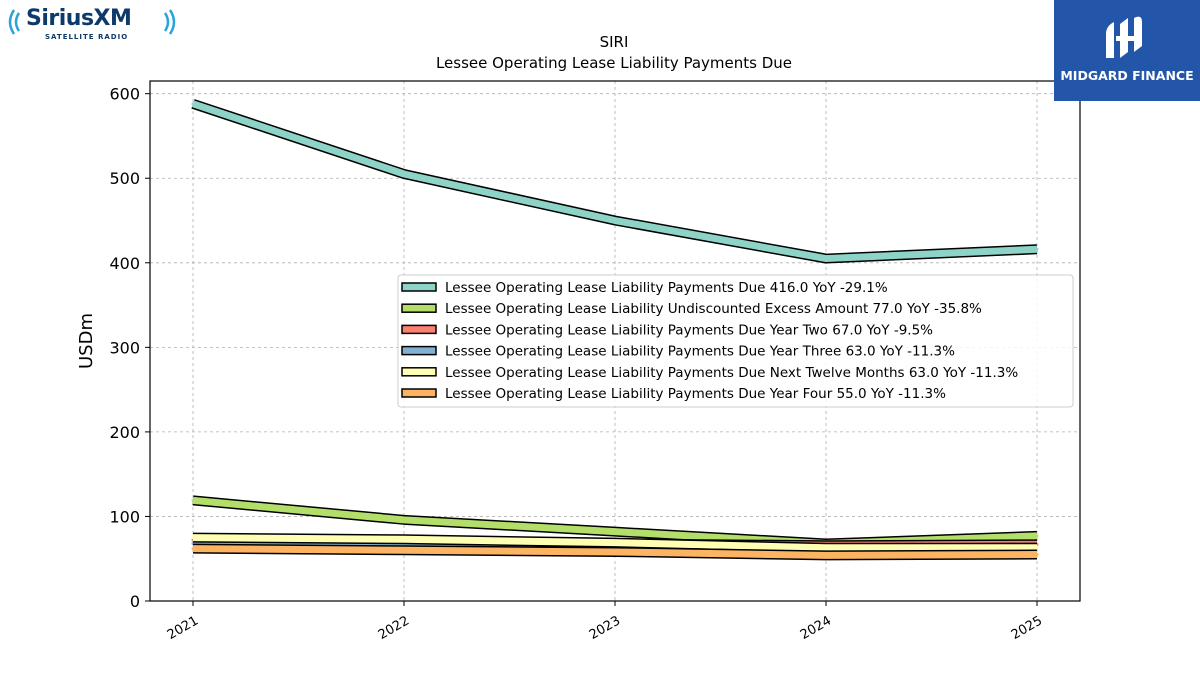  I want to click on y-axis-label: USDm, so click(86, 341).